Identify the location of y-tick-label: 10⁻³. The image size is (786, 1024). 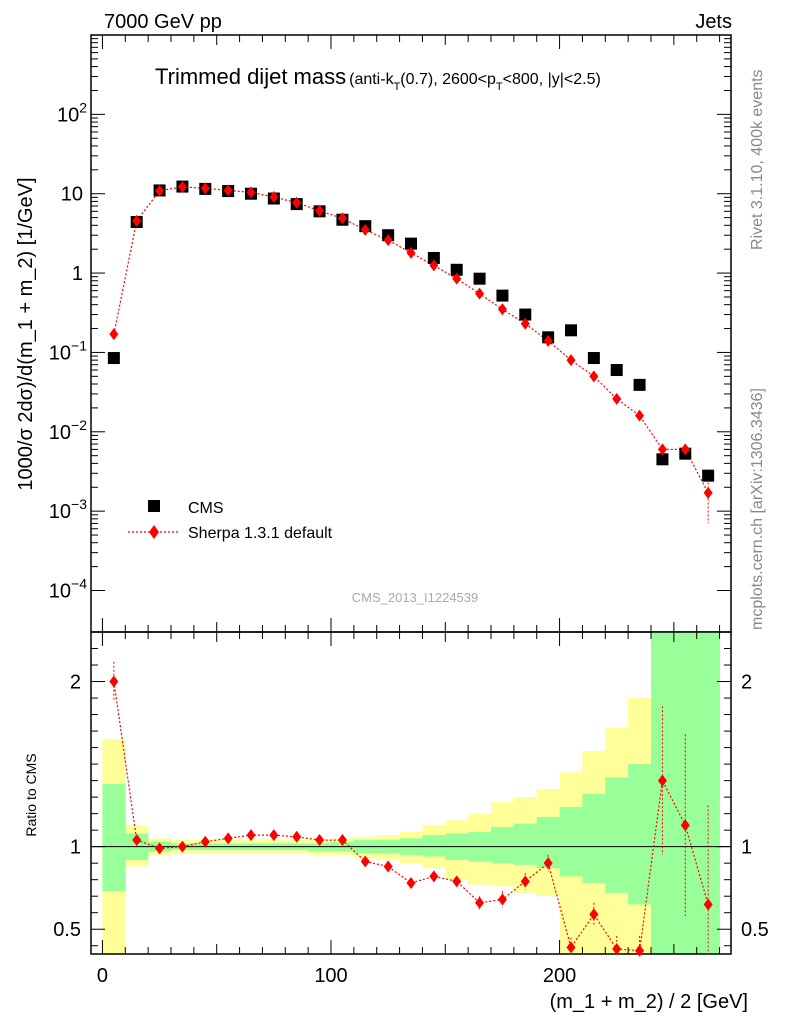
(68, 509).